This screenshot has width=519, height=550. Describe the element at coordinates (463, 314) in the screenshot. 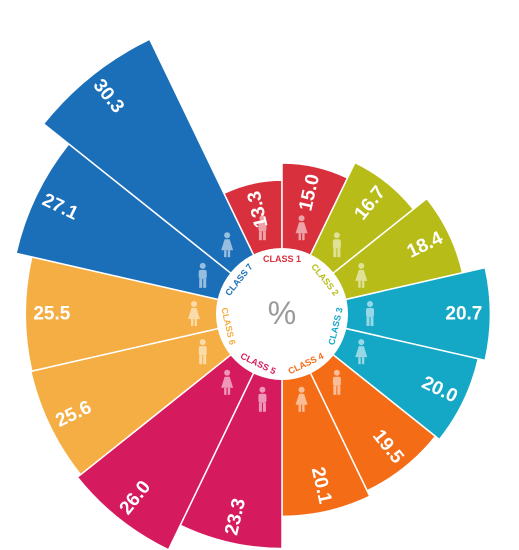

I see `value-label: 20.7` at that location.